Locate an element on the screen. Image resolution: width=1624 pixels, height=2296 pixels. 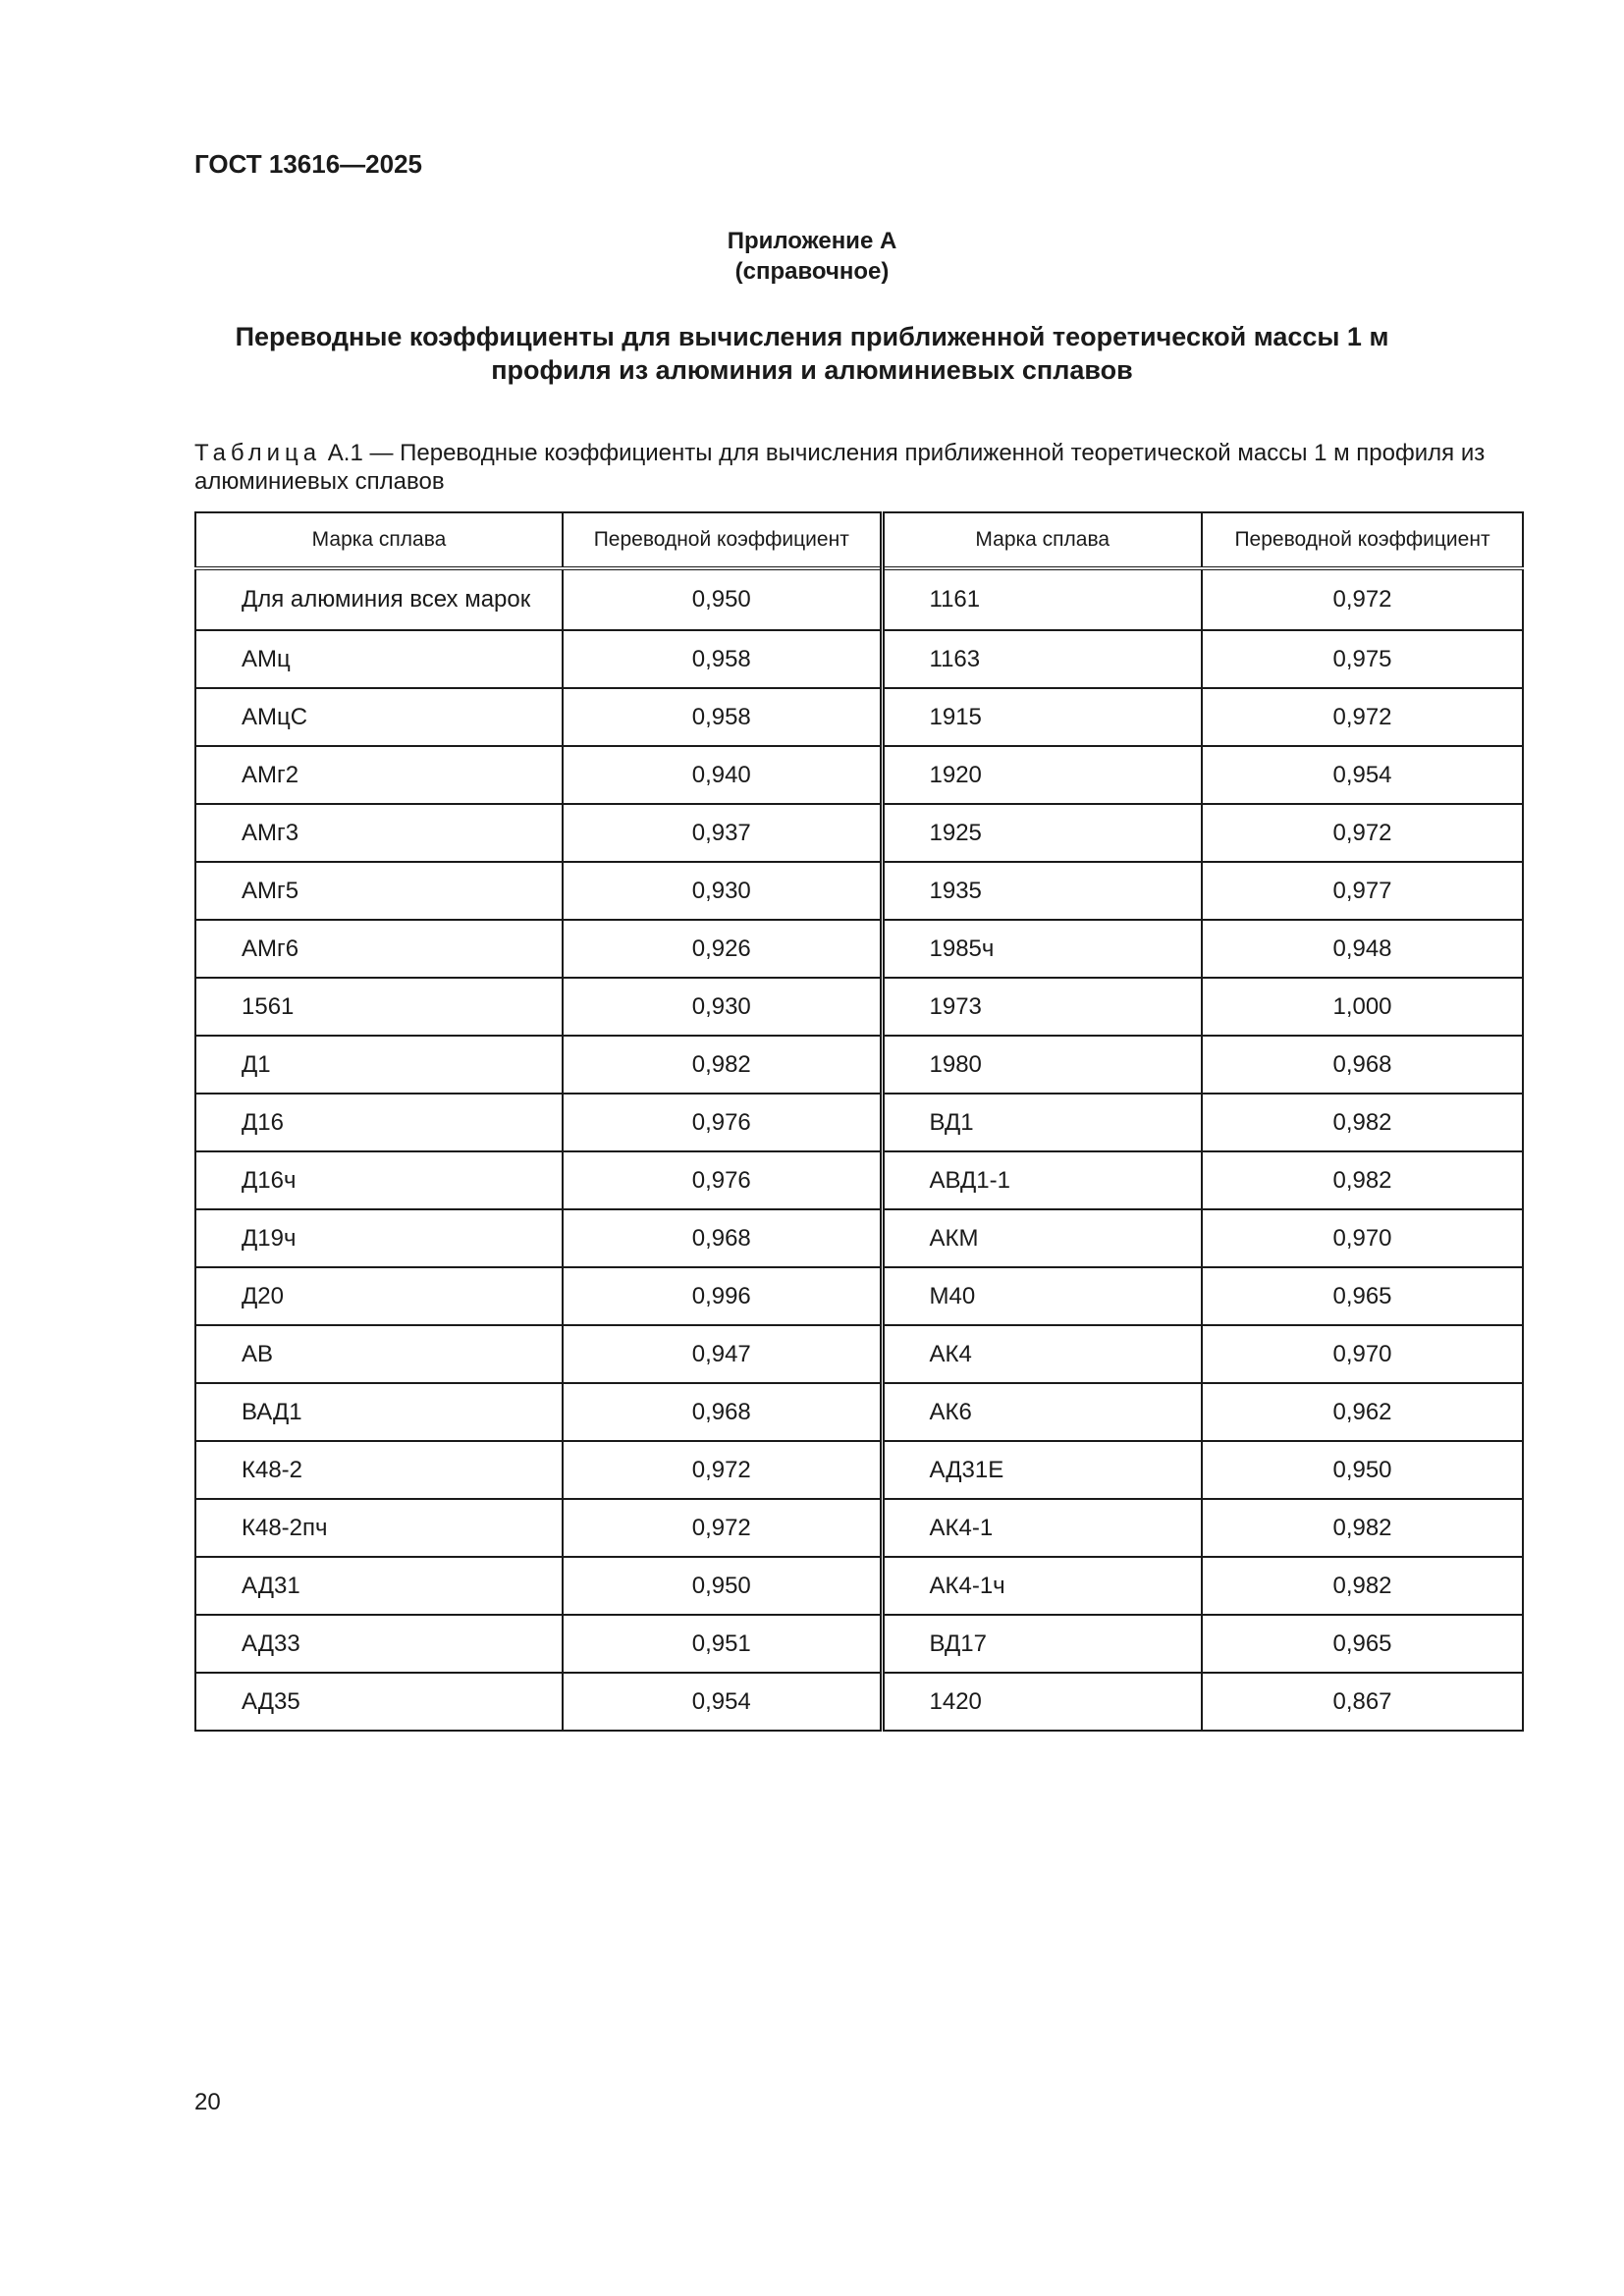
coefficient-cell: 1,000 is located at coordinates (1362, 1007).